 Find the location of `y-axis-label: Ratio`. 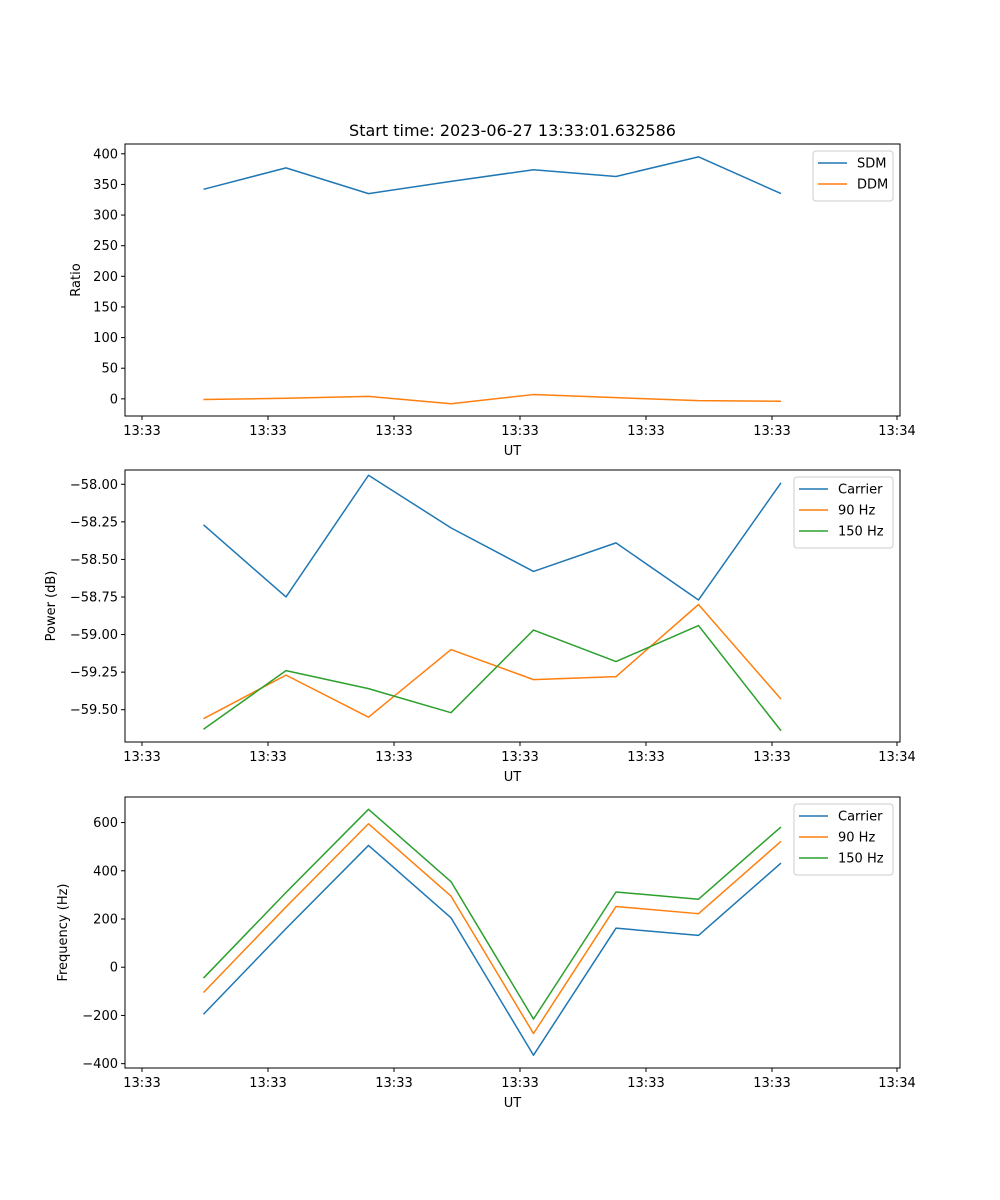

y-axis-label: Ratio is located at coordinates (76, 279).